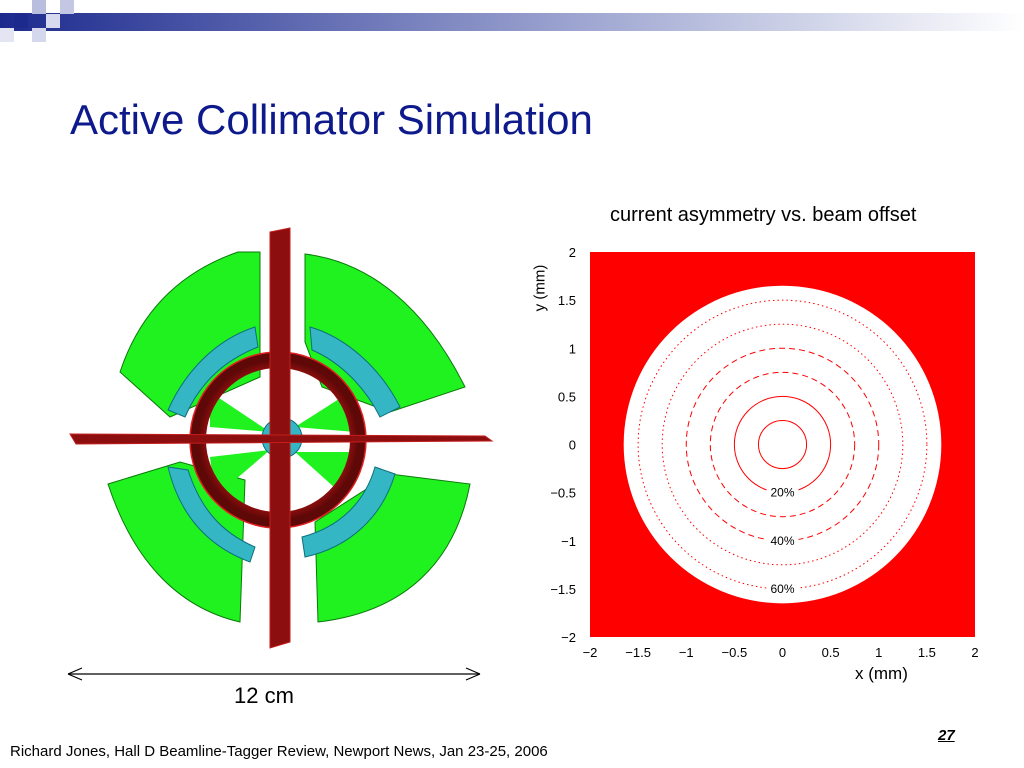 The width and height of the screenshot is (1024, 768). What do you see at coordinates (927, 652) in the screenshot?
I see `x-tick-label: 1.5` at bounding box center [927, 652].